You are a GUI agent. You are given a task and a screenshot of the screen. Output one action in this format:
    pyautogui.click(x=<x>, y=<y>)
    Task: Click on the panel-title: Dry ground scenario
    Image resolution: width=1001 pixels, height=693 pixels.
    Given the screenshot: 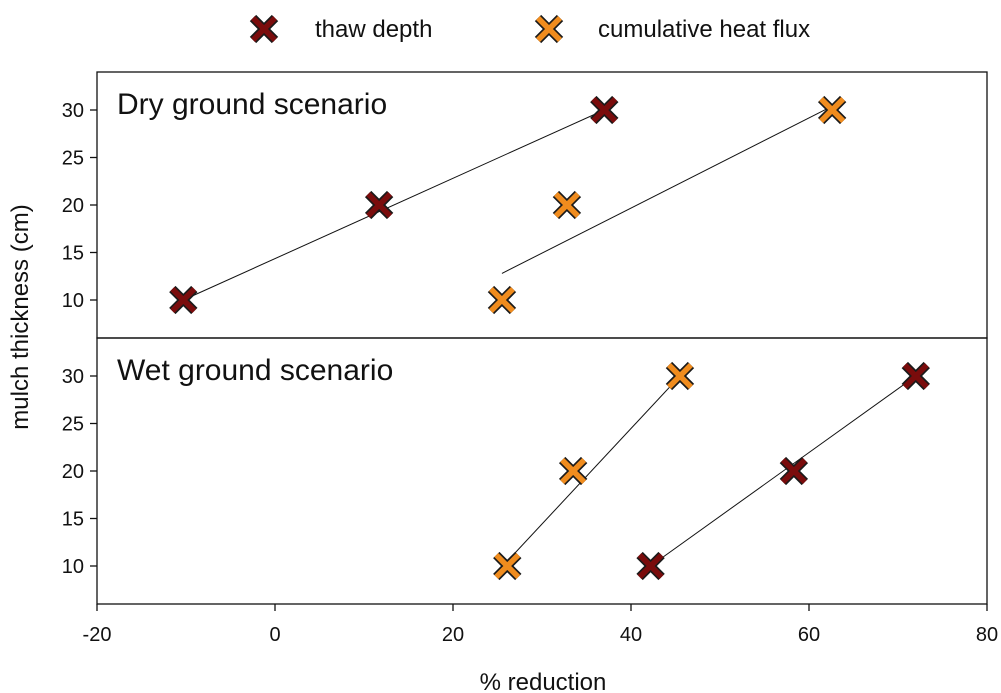 What is the action you would take?
    pyautogui.click(x=252, y=104)
    